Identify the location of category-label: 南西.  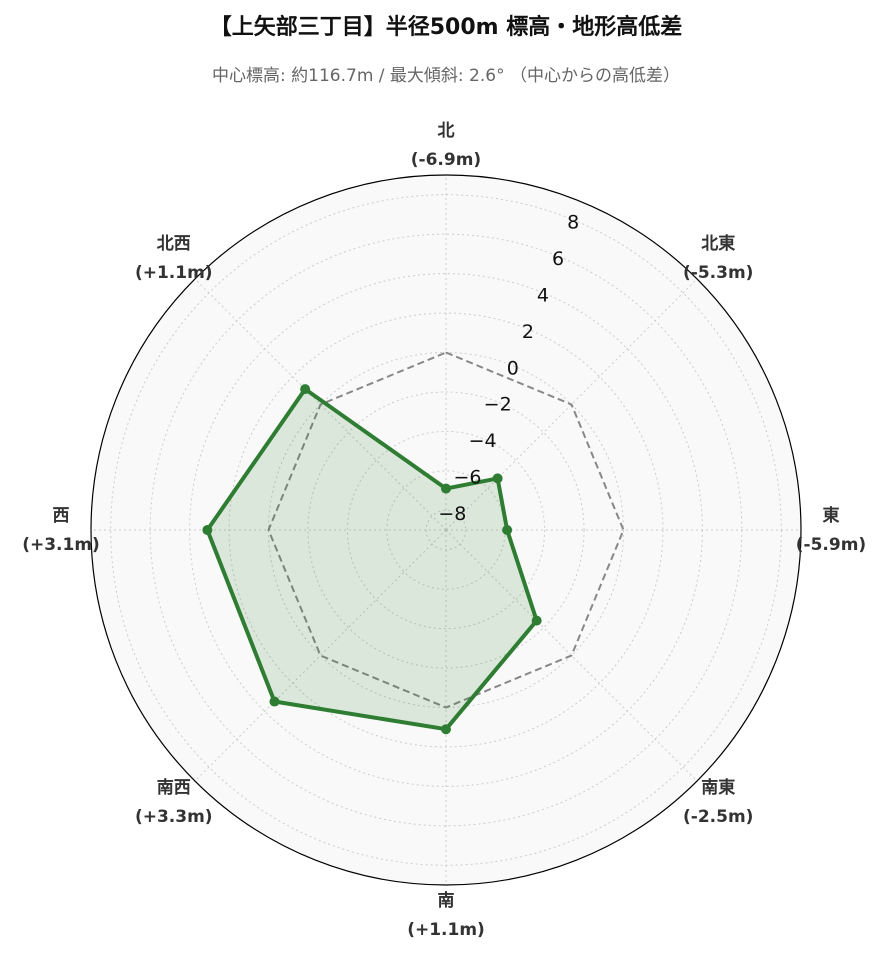
(174, 787).